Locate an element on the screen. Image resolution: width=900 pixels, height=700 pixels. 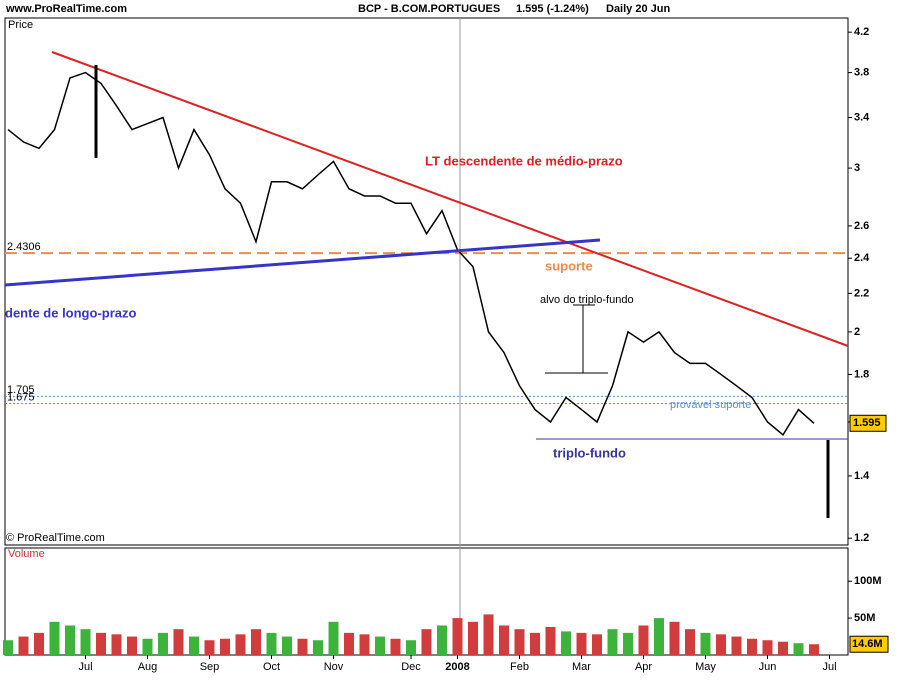
annotation: triplo-fundo is located at coordinates (589, 452).